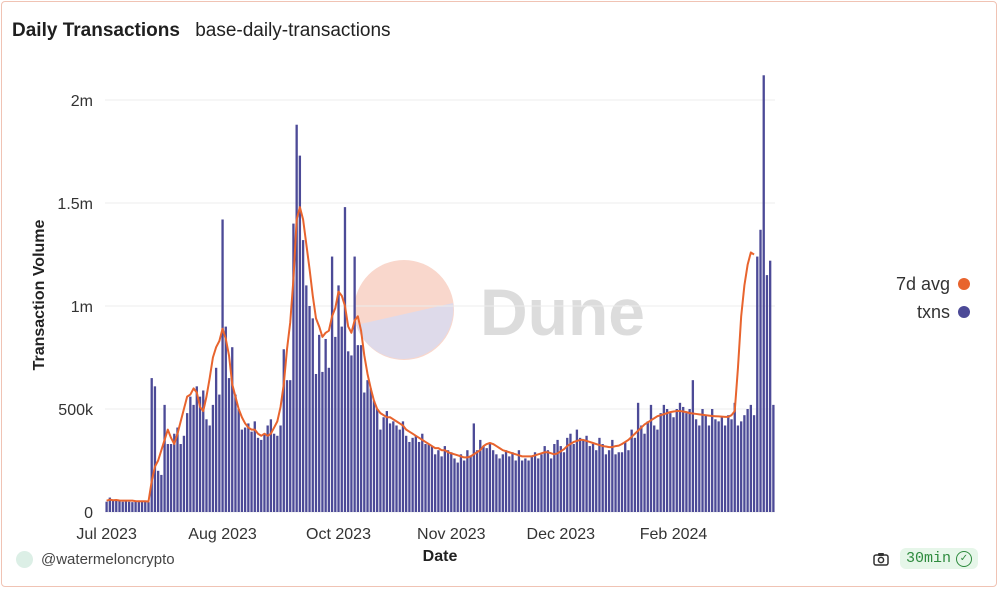 The image size is (1000, 590). I want to click on camera-icon, so click(881, 559).